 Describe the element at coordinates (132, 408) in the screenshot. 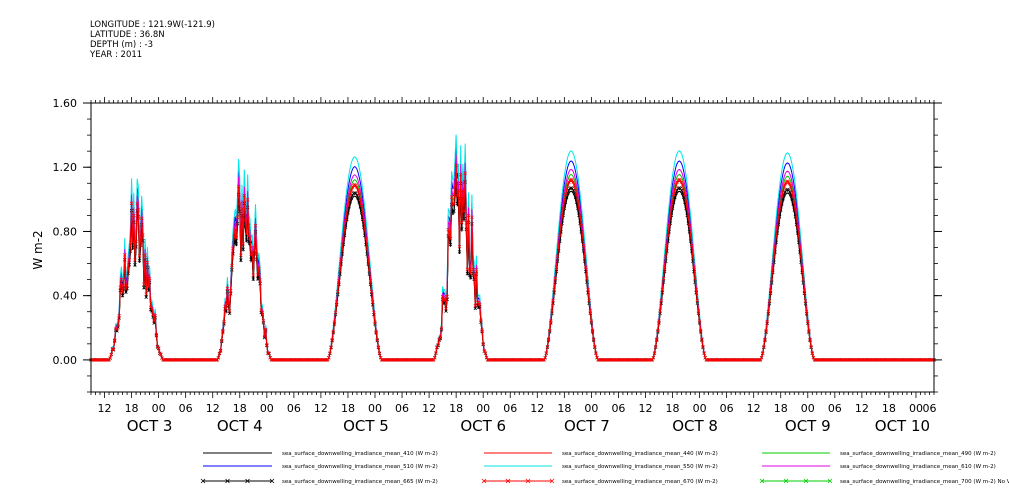

I see `x-hour-label: 18` at that location.